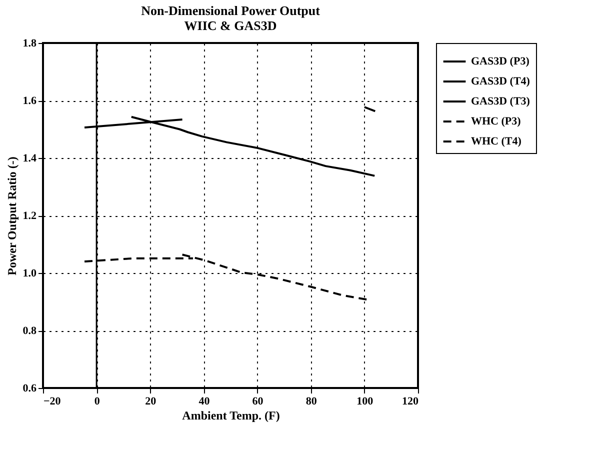  I want to click on legend-label: GAS3D (P3), so click(500, 62).